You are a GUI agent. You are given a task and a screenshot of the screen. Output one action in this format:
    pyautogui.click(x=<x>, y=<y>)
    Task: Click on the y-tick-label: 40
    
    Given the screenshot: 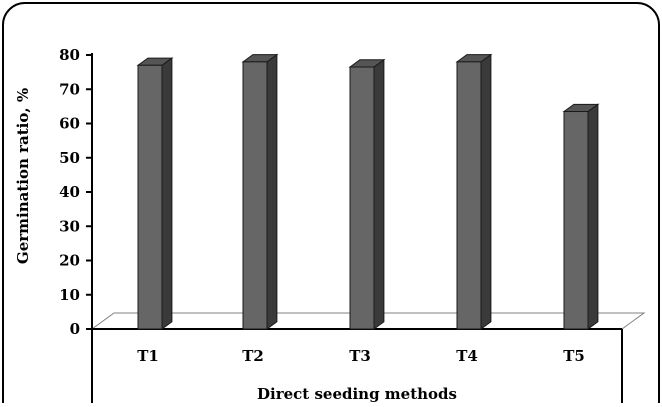 What is the action you would take?
    pyautogui.click(x=69, y=192)
    